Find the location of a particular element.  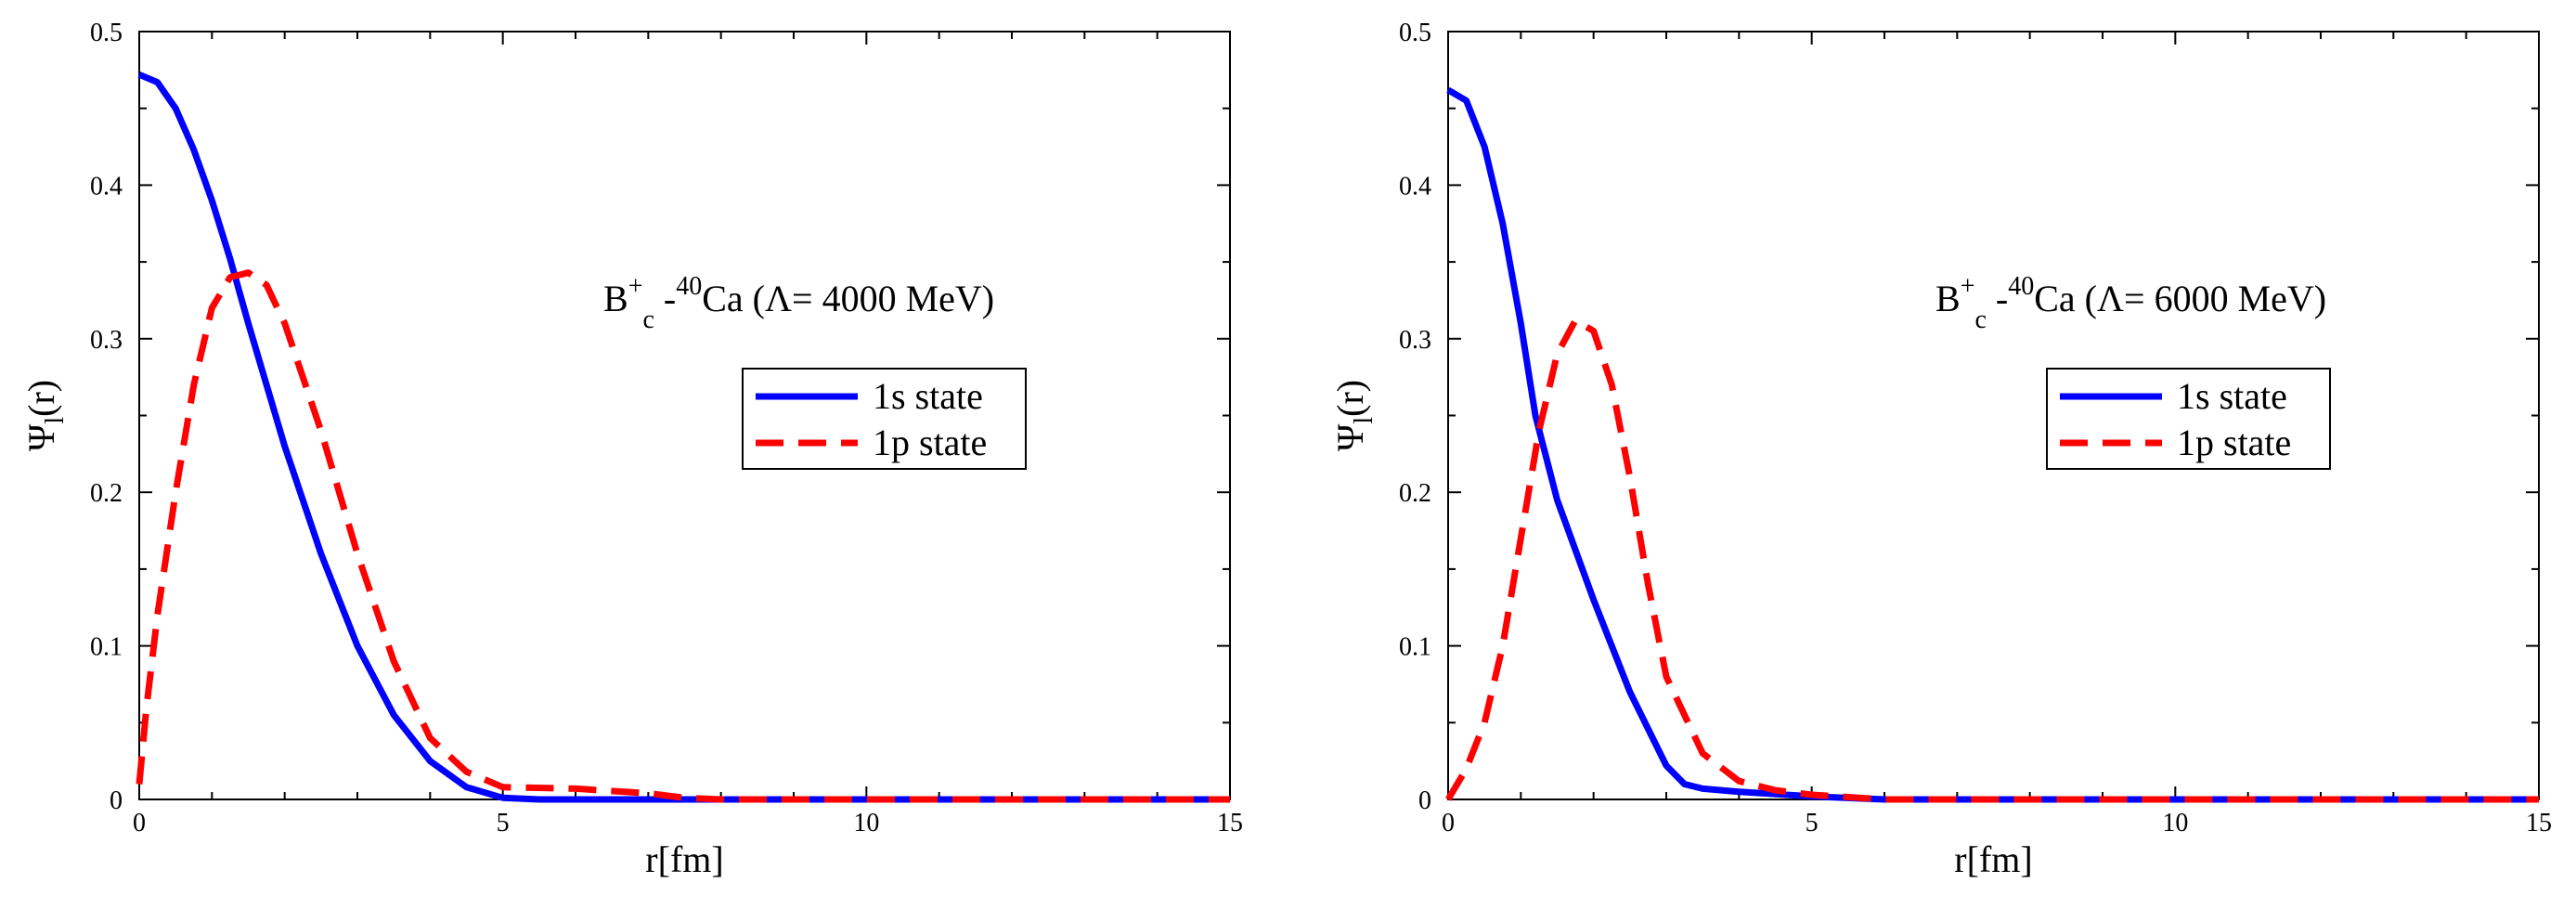

system-annotation: B+ c -40Ca (Λ= 4000 MeV) is located at coordinates (798, 303).